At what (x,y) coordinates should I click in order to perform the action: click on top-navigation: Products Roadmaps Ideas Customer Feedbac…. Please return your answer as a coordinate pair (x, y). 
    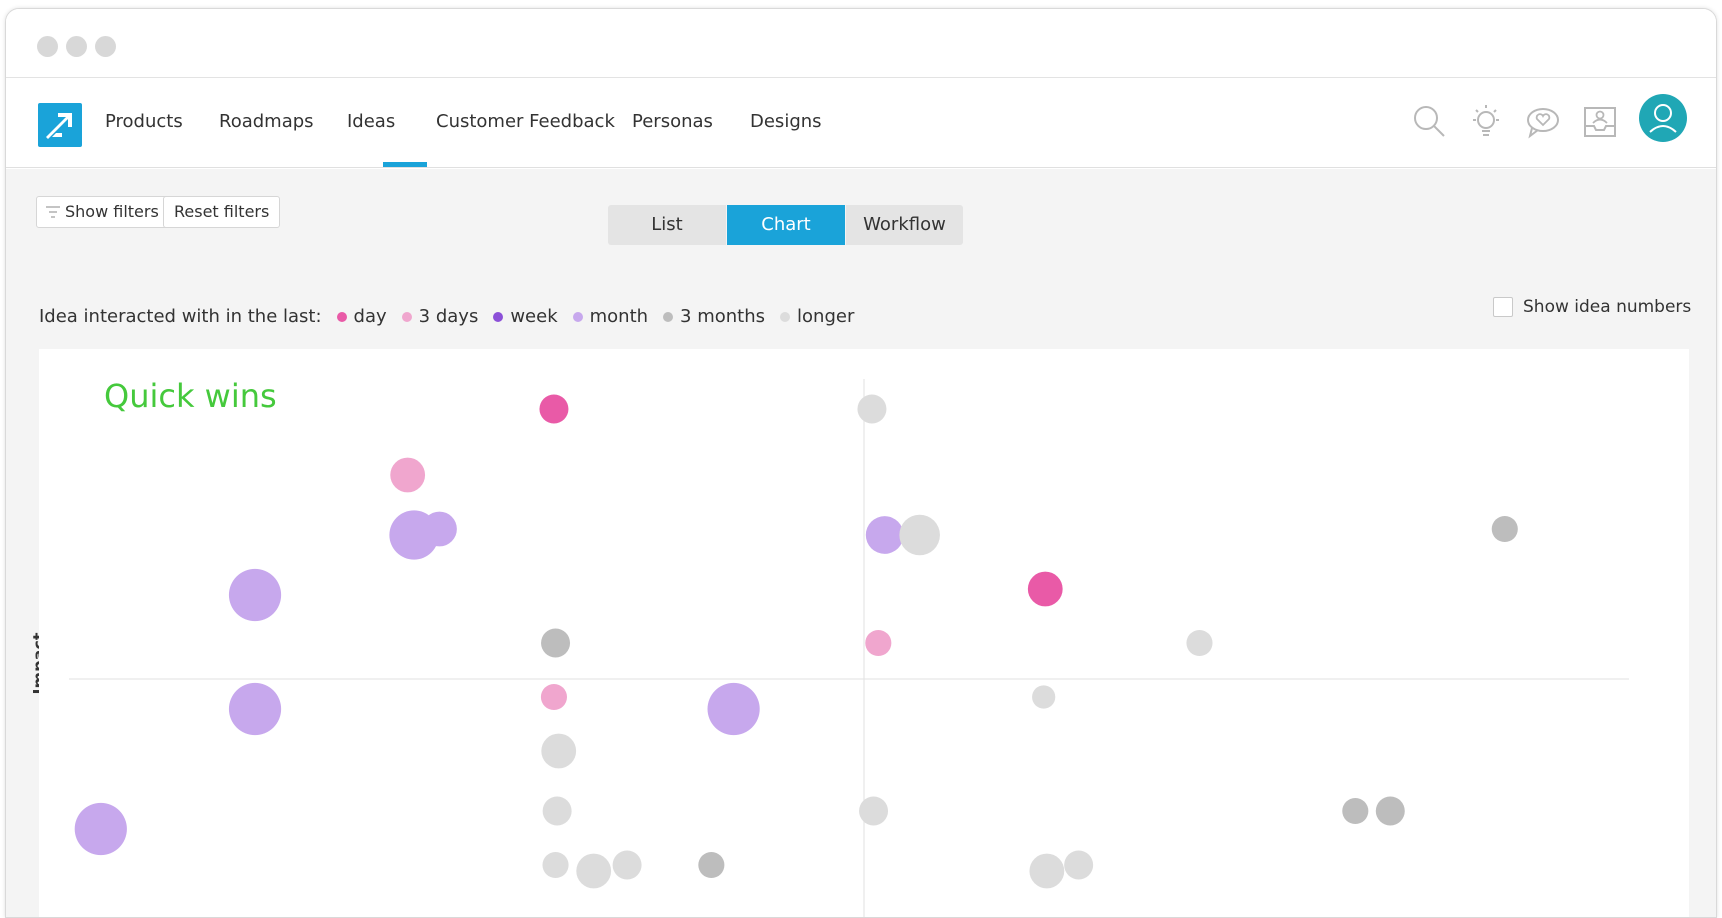
    Looking at the image, I should click on (861, 123).